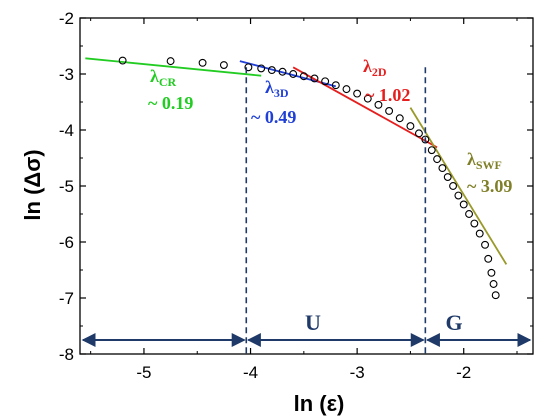 The width and height of the screenshot is (554, 419). I want to click on y-tick-label: -2, so click(66, 18).